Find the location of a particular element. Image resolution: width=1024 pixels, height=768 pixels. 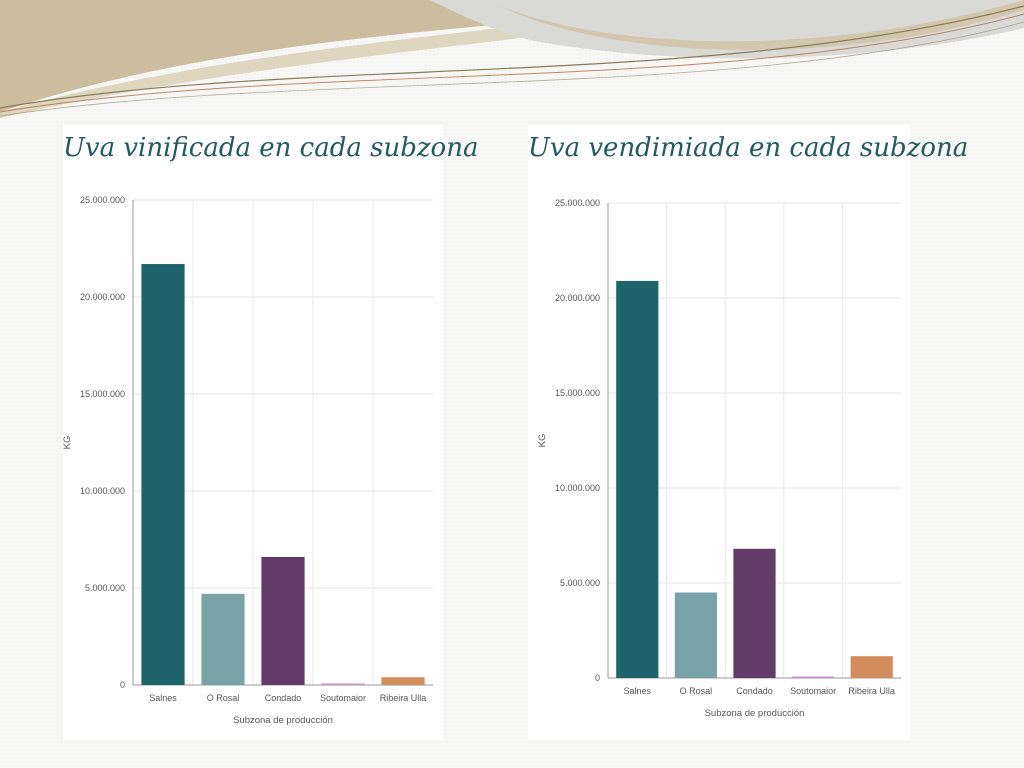

chart-title: Uva vendimiada en cada subzona is located at coordinates (748, 148).